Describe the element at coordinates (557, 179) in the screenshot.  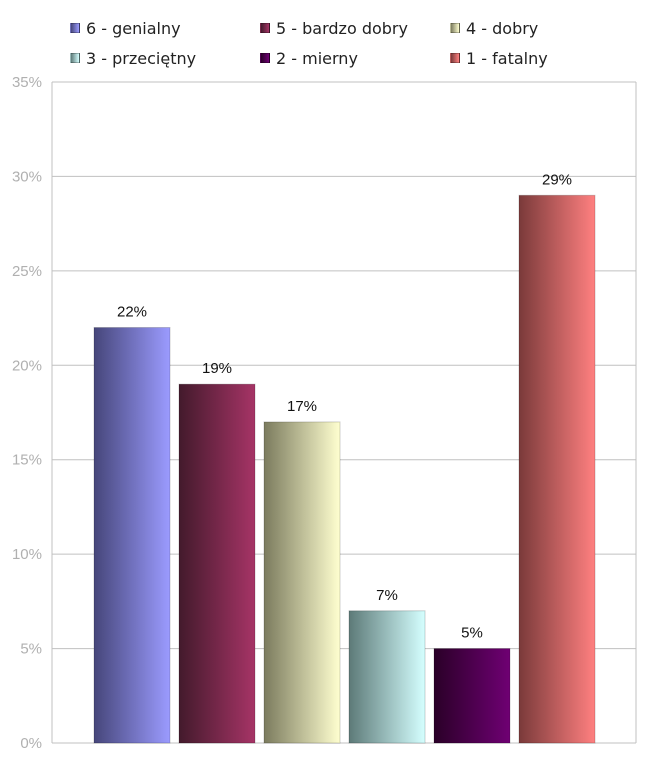
I see `data-label-6: 29%` at that location.